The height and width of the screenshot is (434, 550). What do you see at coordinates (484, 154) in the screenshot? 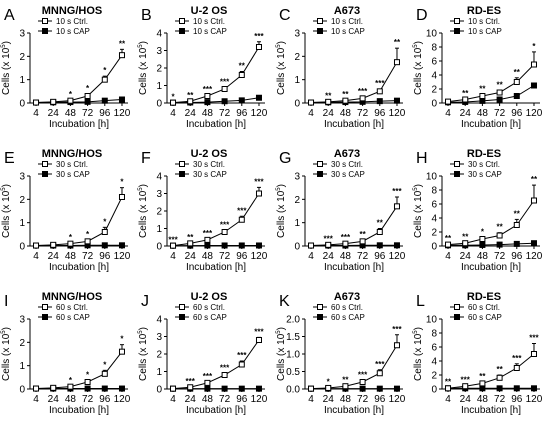
I see `panel-title: RD-ES` at bounding box center [484, 154].